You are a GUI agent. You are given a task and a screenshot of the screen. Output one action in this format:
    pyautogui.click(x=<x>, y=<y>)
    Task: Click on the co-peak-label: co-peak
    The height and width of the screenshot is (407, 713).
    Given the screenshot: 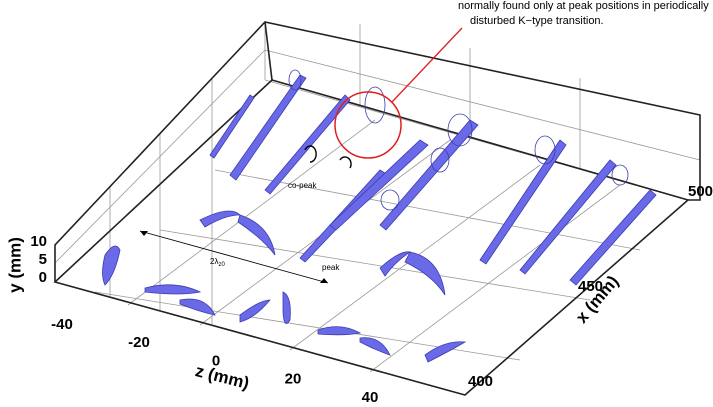 What is the action you would take?
    pyautogui.click(x=302, y=185)
    